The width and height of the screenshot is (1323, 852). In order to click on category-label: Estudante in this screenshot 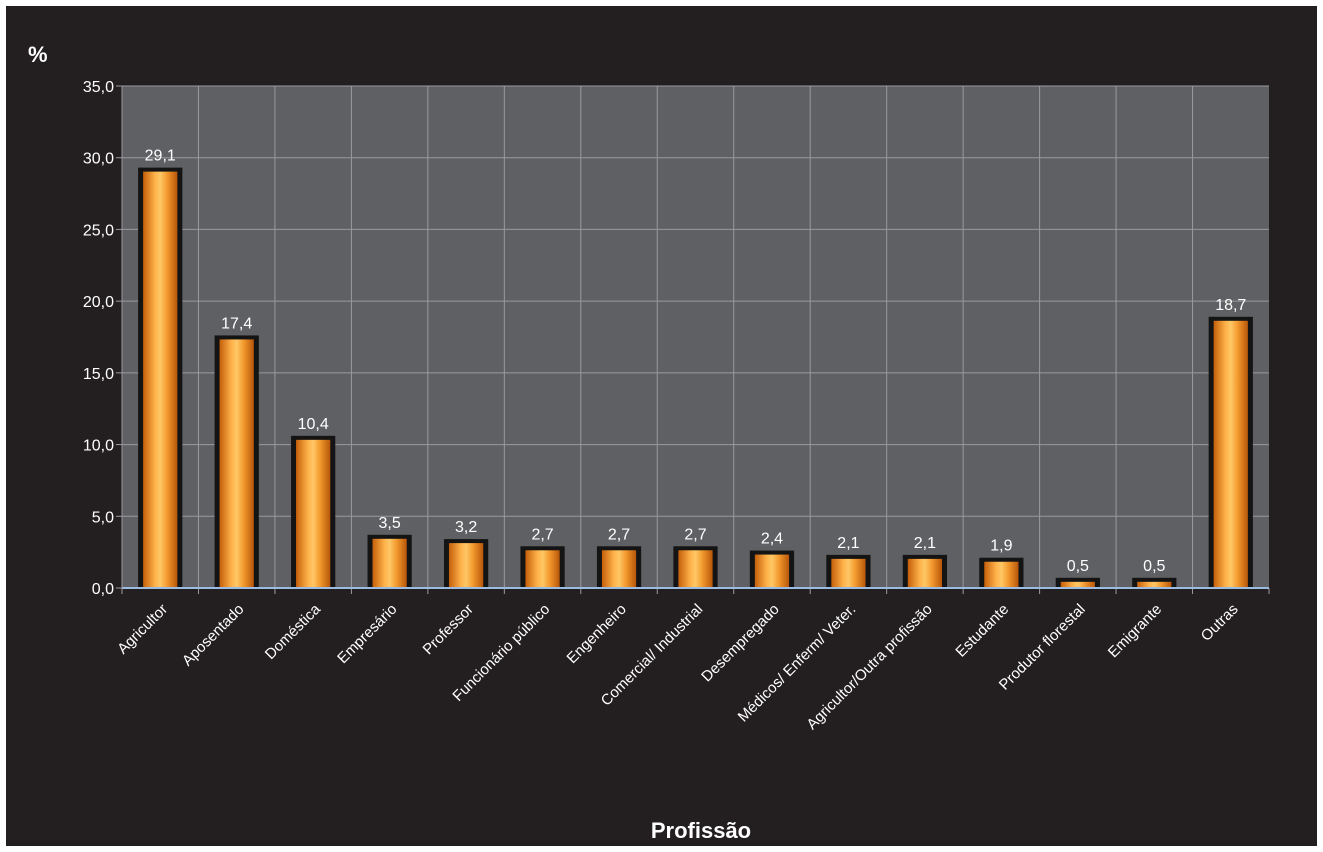, I will do `click(982, 631)`.